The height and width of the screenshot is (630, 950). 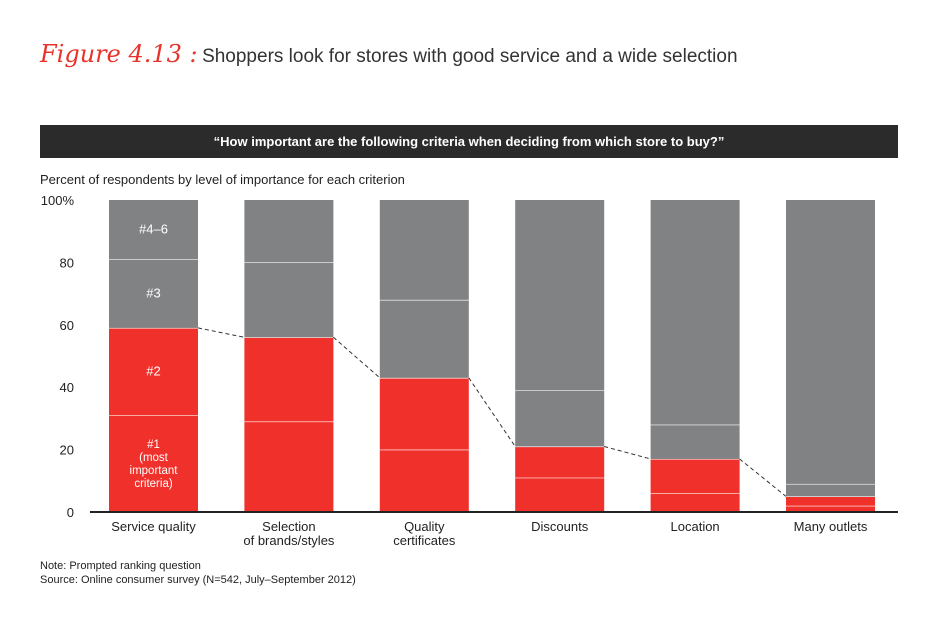 What do you see at coordinates (424, 526) in the screenshot?
I see `x-category-label: Quality` at bounding box center [424, 526].